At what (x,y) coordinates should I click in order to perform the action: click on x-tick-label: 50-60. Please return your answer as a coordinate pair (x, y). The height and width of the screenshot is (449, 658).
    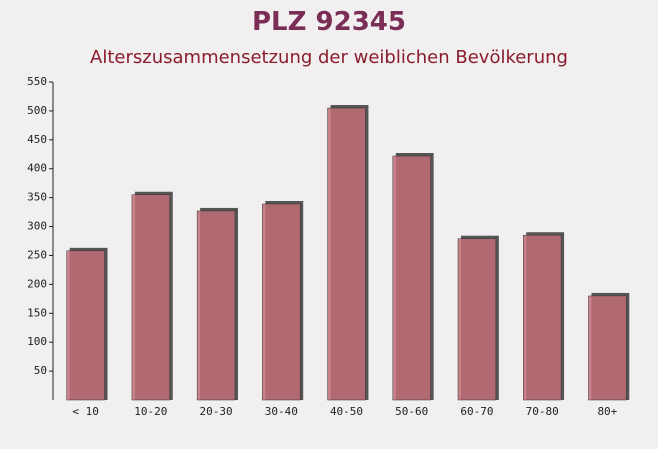
    Looking at the image, I should click on (411, 411).